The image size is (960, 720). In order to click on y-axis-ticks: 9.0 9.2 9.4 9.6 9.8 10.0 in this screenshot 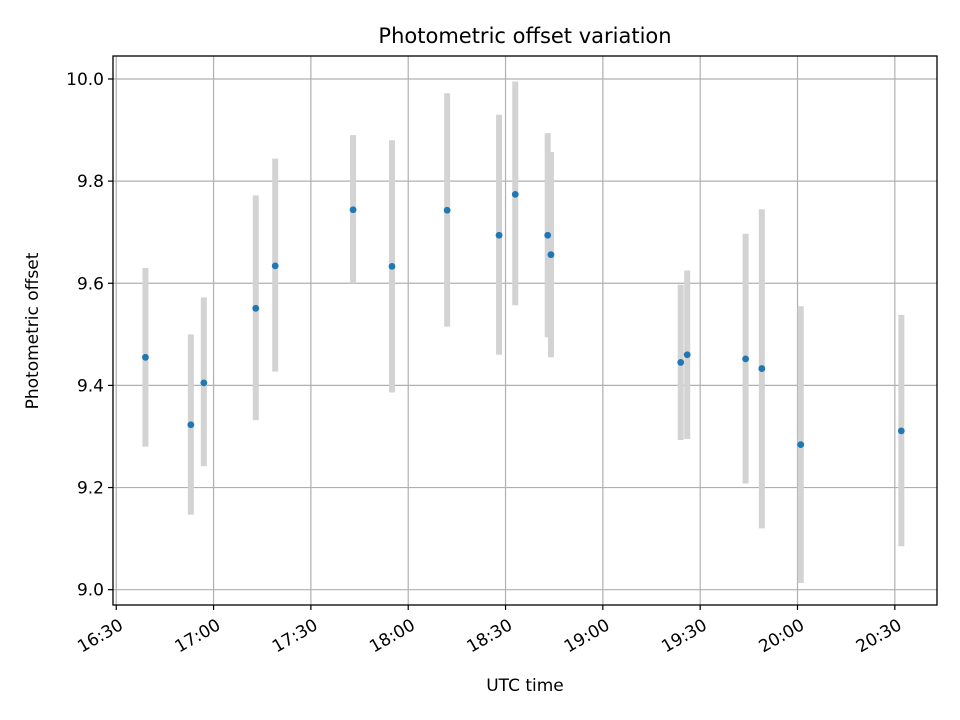, I will do `click(89, 335)`.